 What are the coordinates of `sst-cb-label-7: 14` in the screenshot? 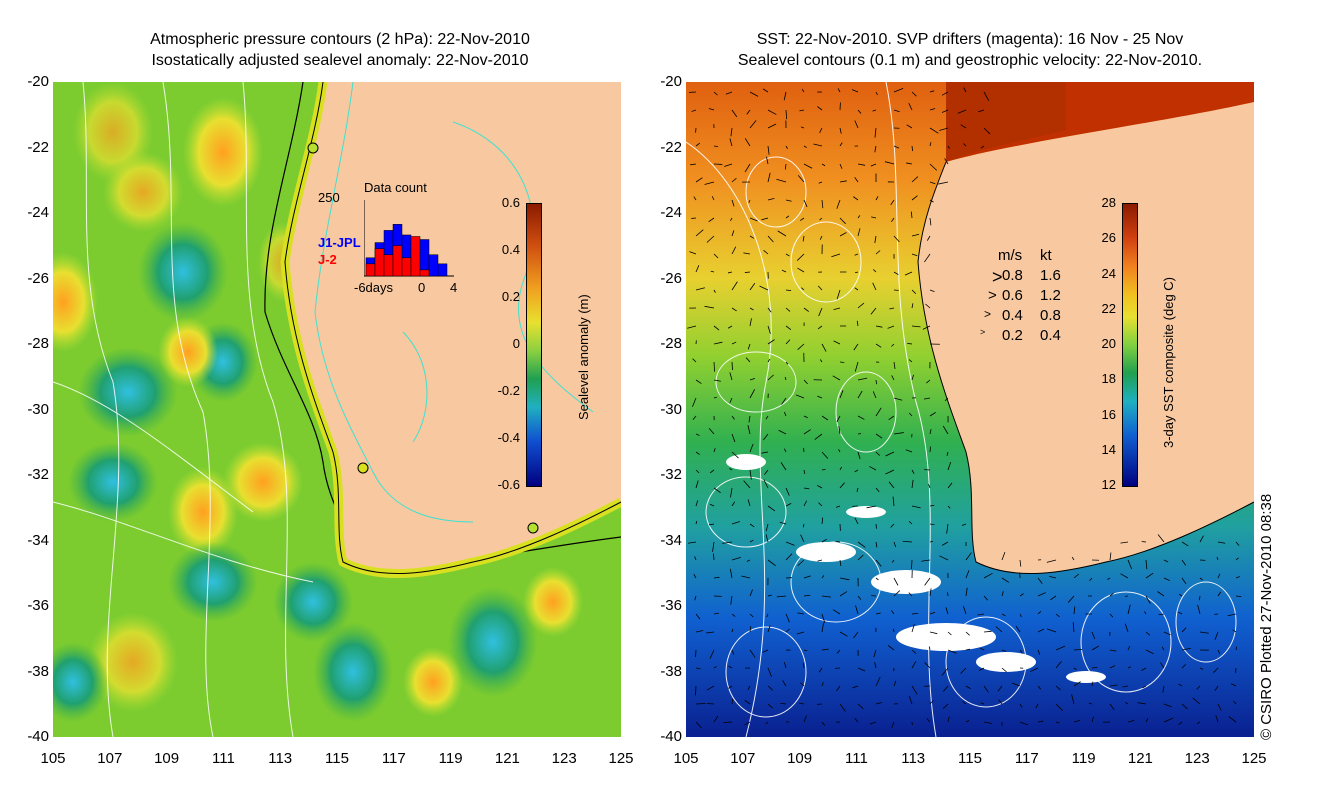 It's located at (1108, 449).